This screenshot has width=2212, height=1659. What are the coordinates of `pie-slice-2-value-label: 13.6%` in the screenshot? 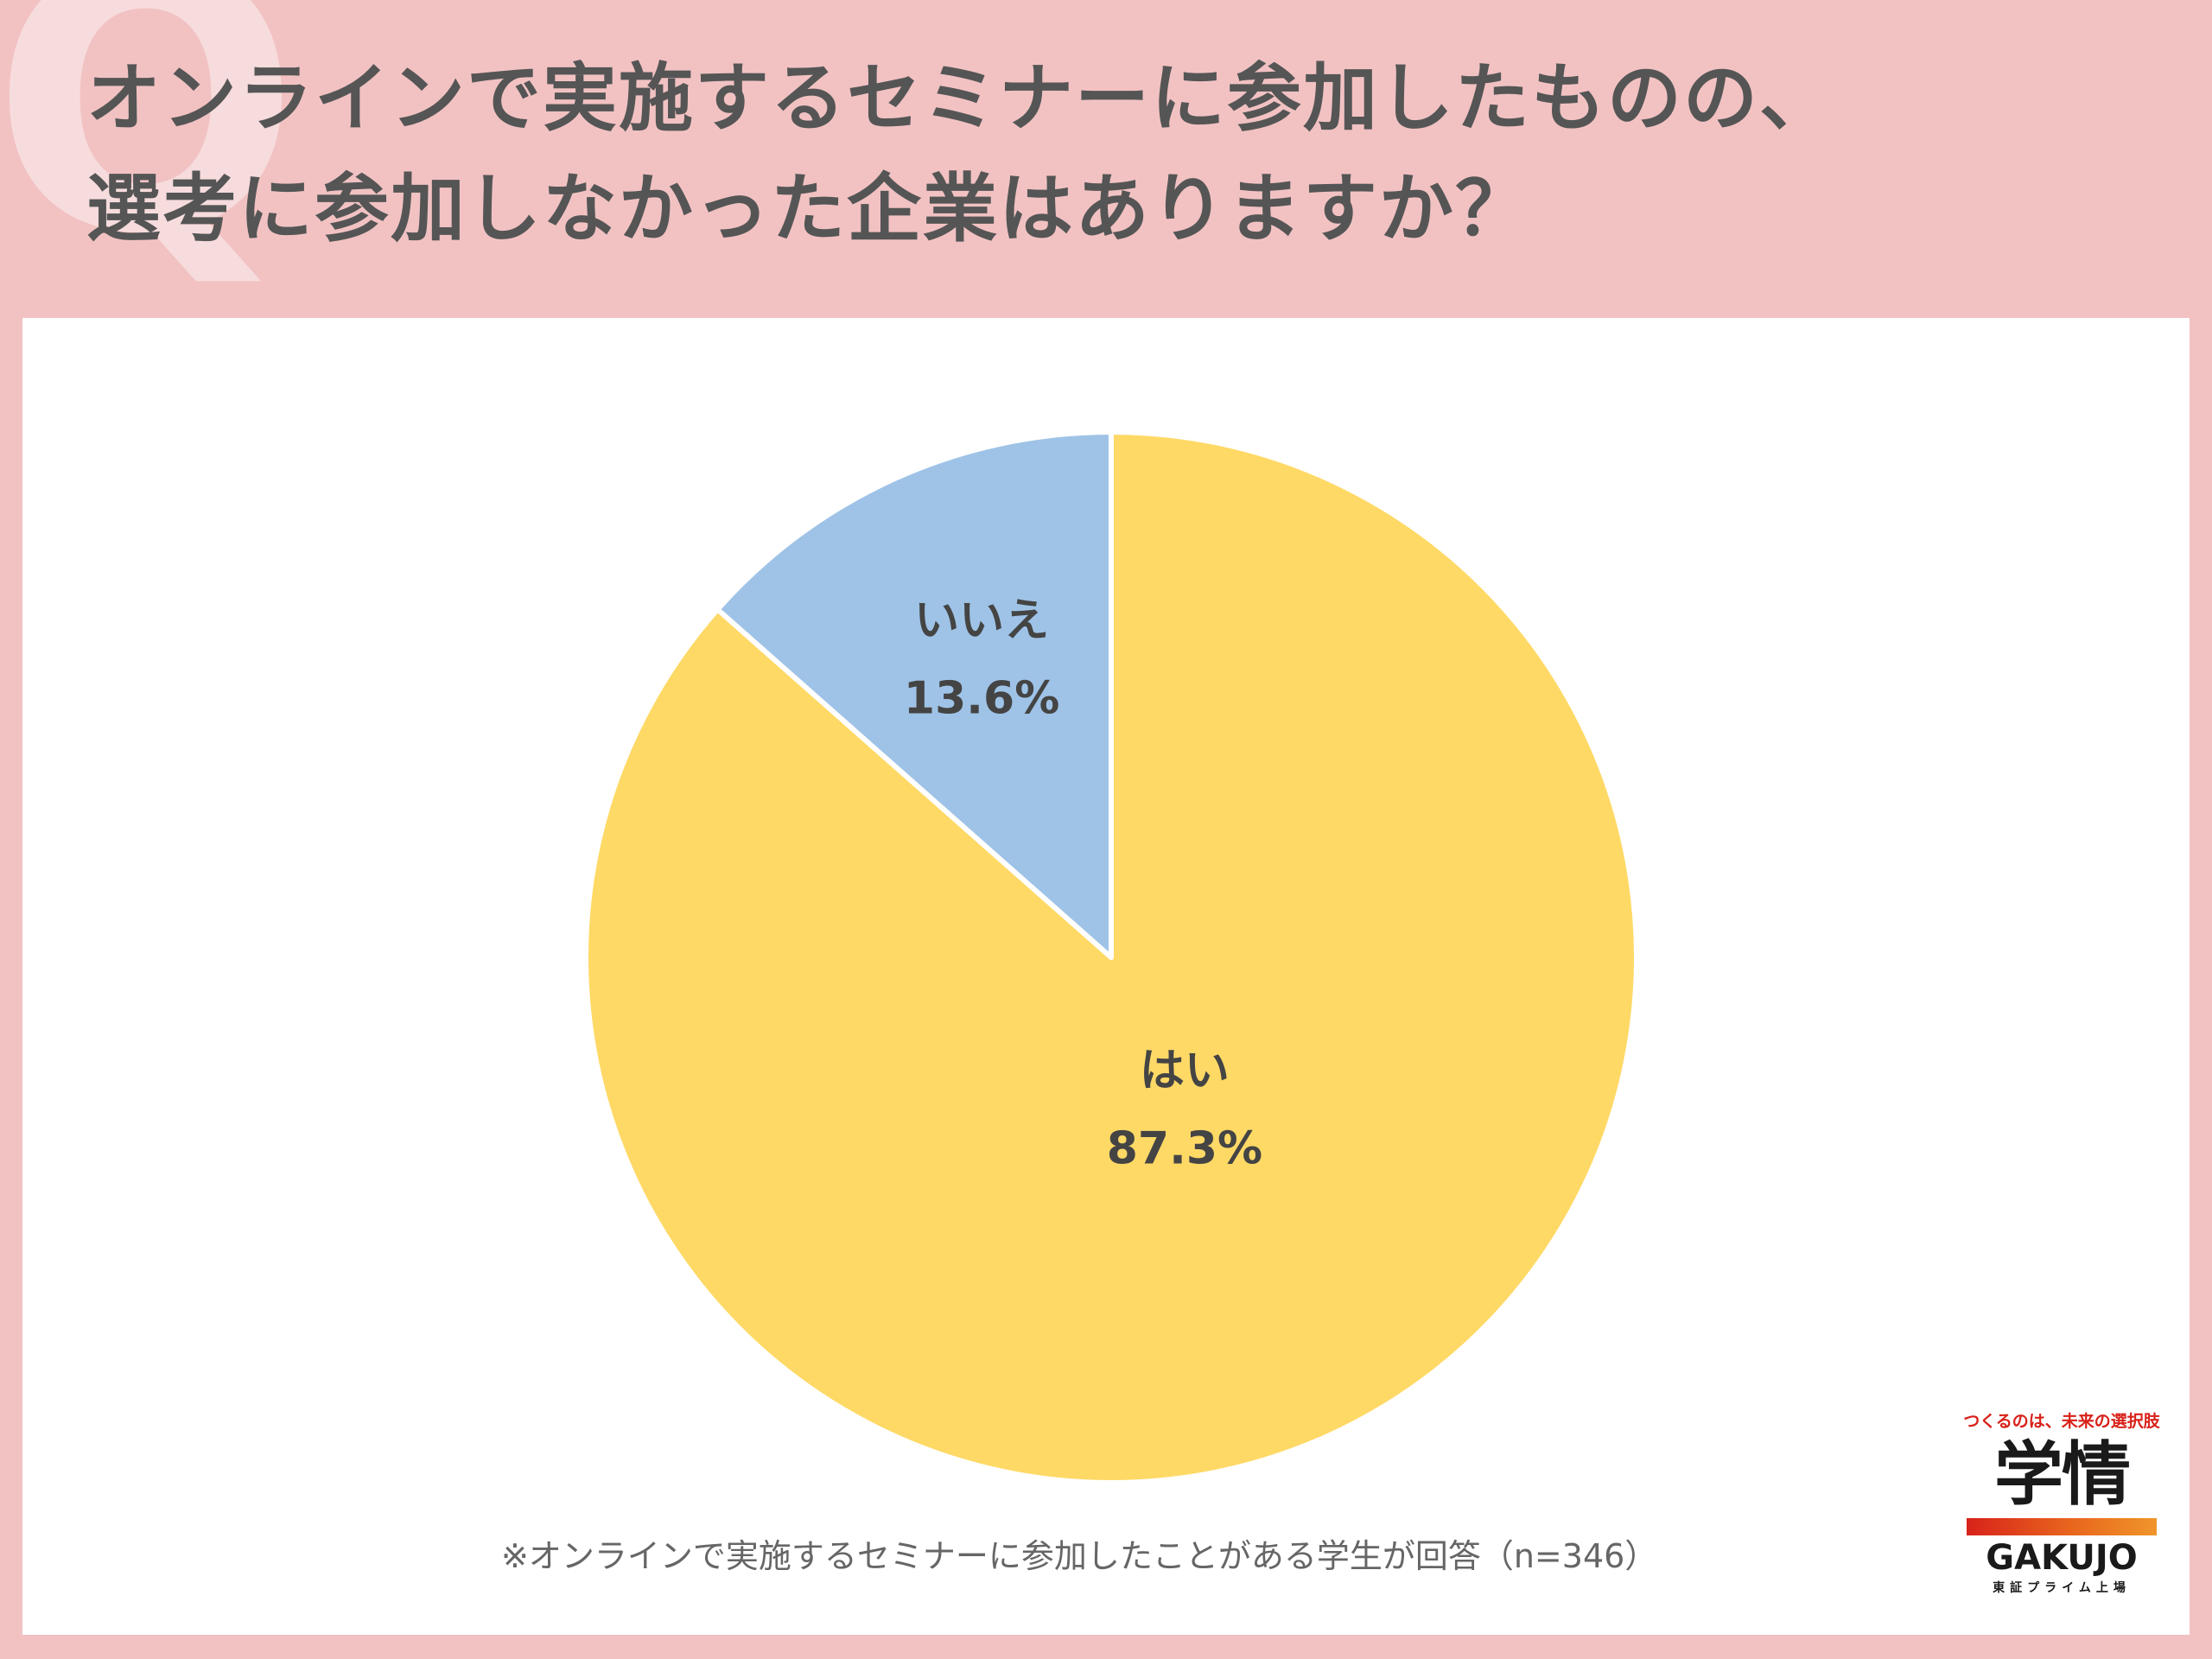 It's located at (982, 698).